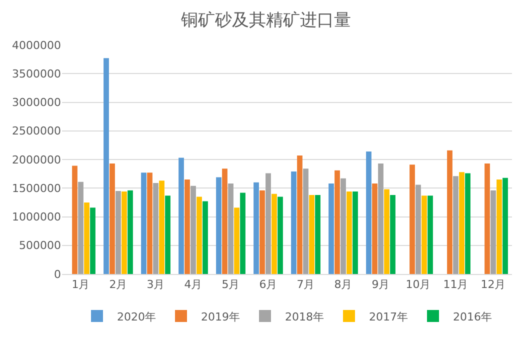  I want to click on x-tick-label: 8月, so click(343, 285).